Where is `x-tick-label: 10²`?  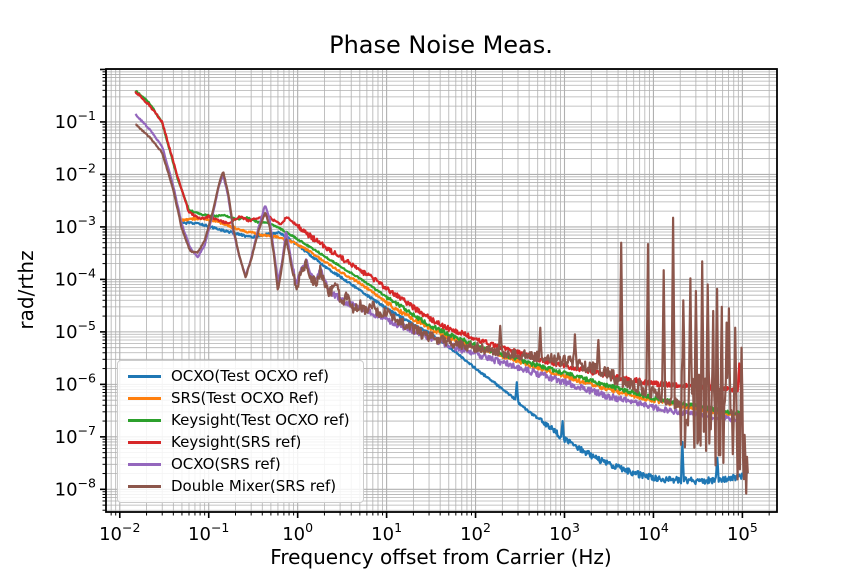 x-tick-label: 10² is located at coordinates (475, 532).